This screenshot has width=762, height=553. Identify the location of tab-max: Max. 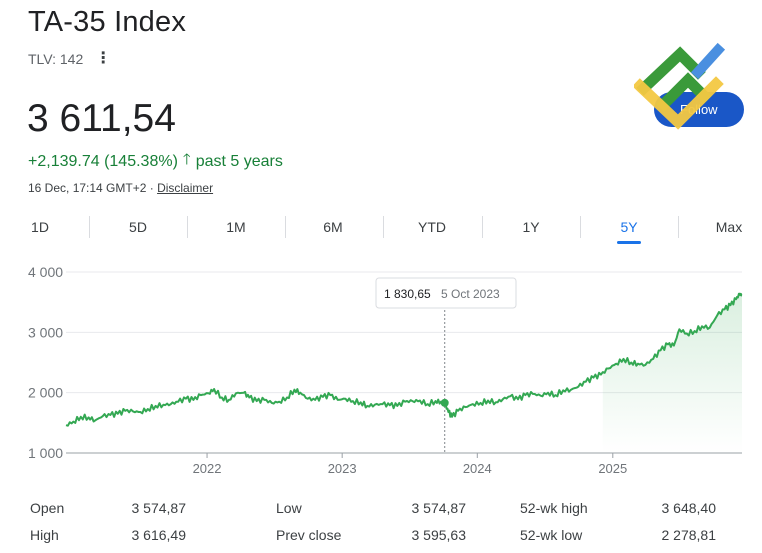
(729, 227).